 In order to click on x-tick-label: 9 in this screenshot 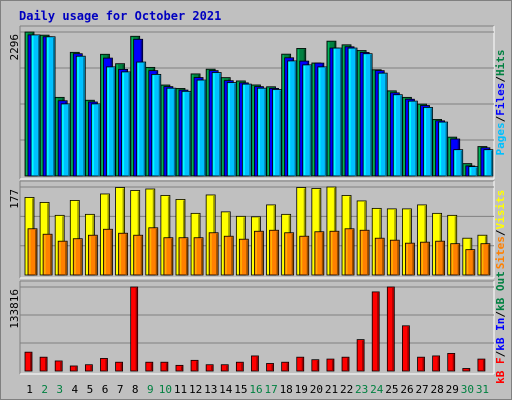, I will do `click(150, 389)`.